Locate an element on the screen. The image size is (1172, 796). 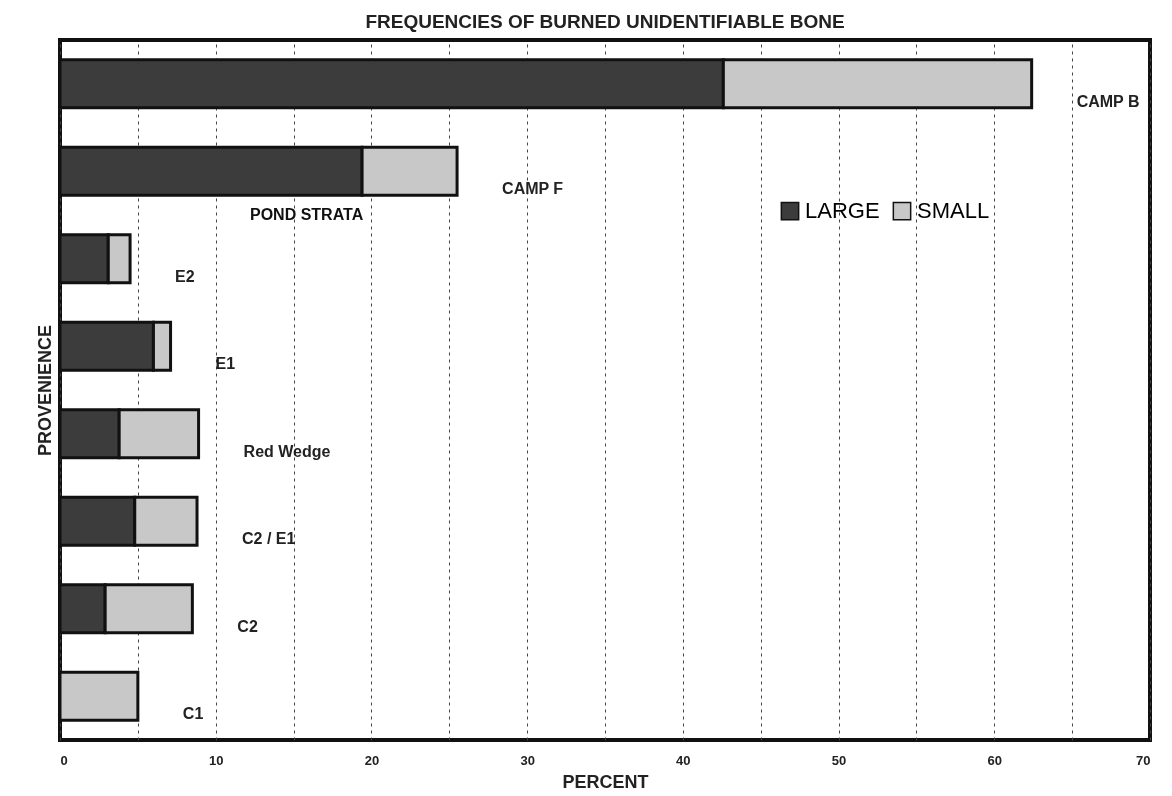
y-tick-label: C2 / E1 is located at coordinates (269, 539).